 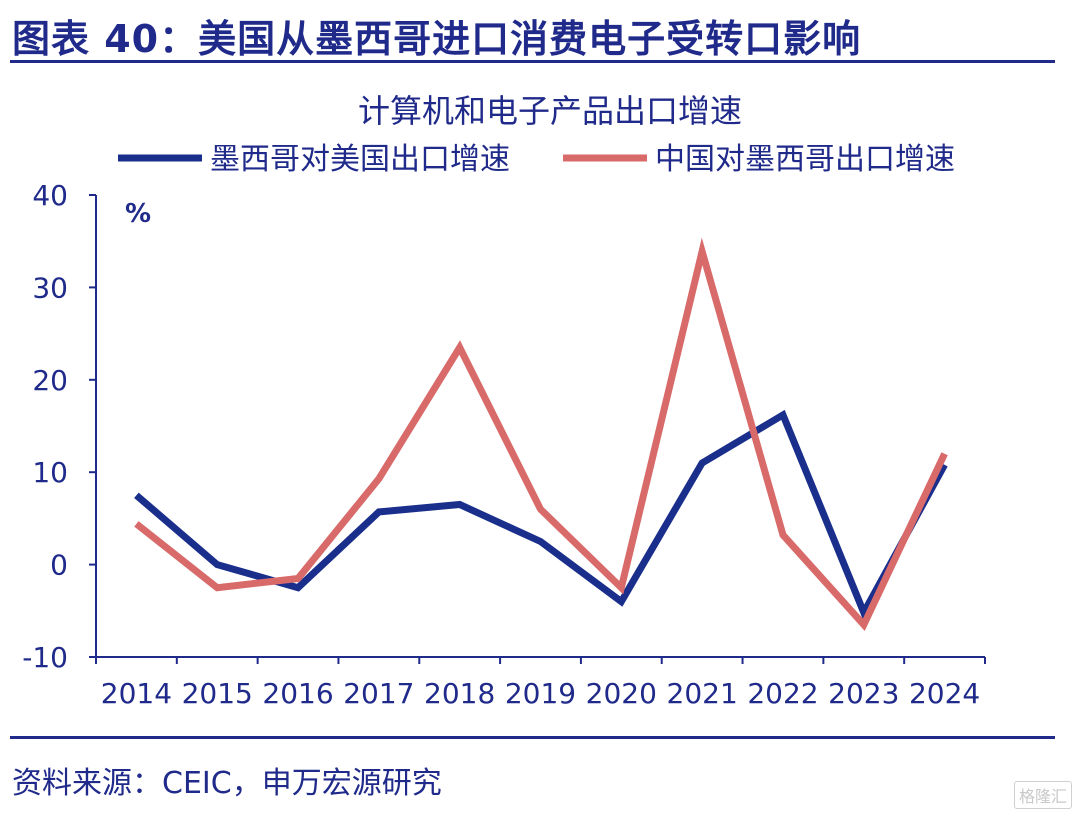 What do you see at coordinates (459, 693) in the screenshot?
I see `x-tick-label: 2018` at bounding box center [459, 693].